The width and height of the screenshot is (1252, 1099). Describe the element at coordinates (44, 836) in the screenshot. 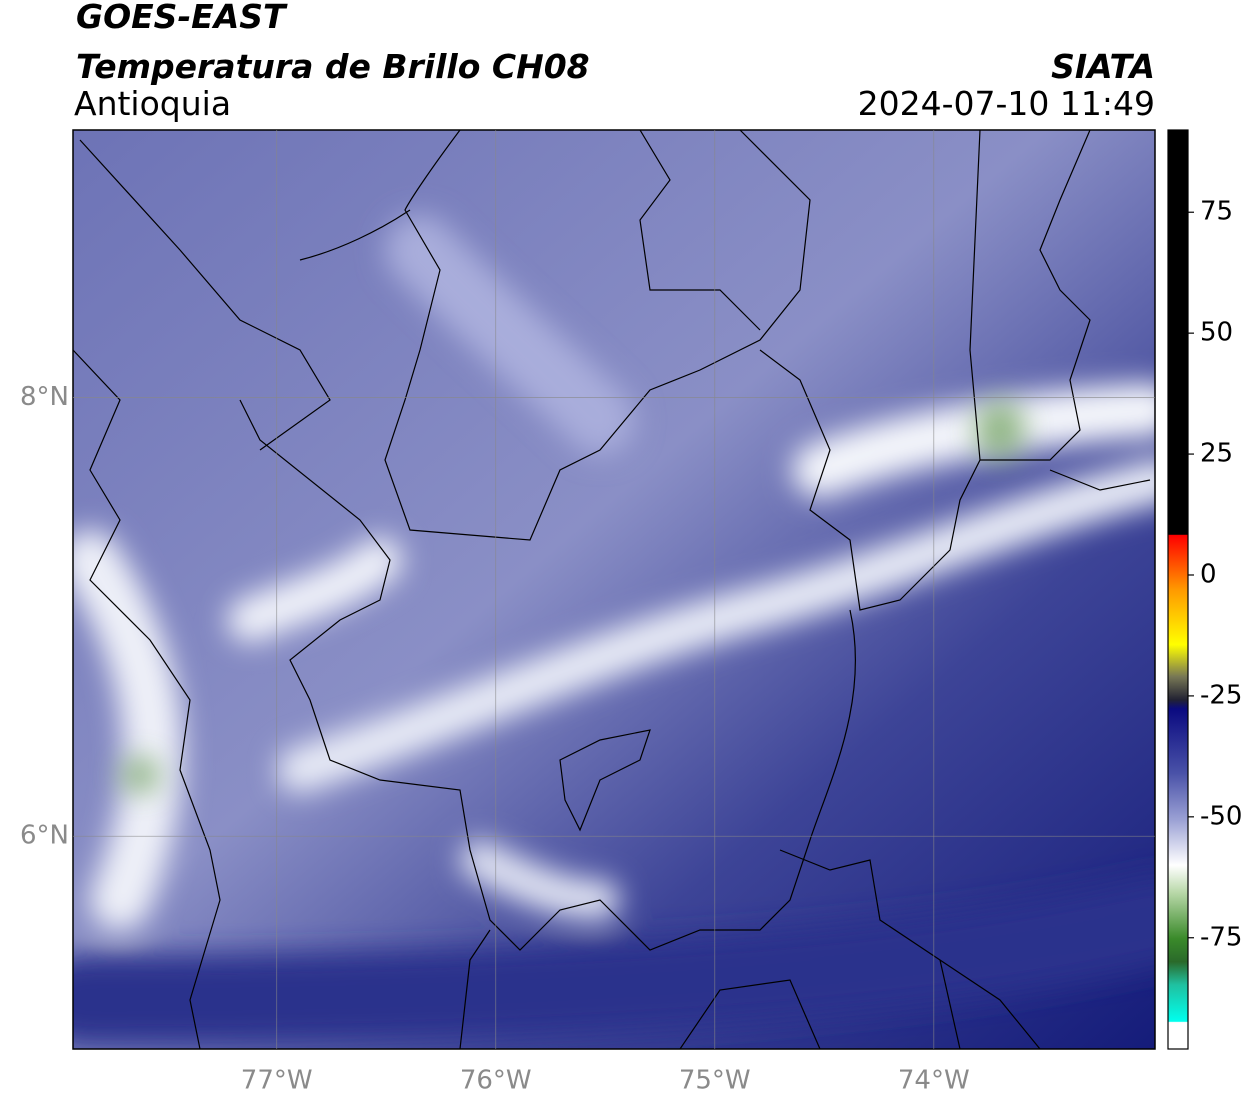

I see `y-tick-label: 6°N` at that location.